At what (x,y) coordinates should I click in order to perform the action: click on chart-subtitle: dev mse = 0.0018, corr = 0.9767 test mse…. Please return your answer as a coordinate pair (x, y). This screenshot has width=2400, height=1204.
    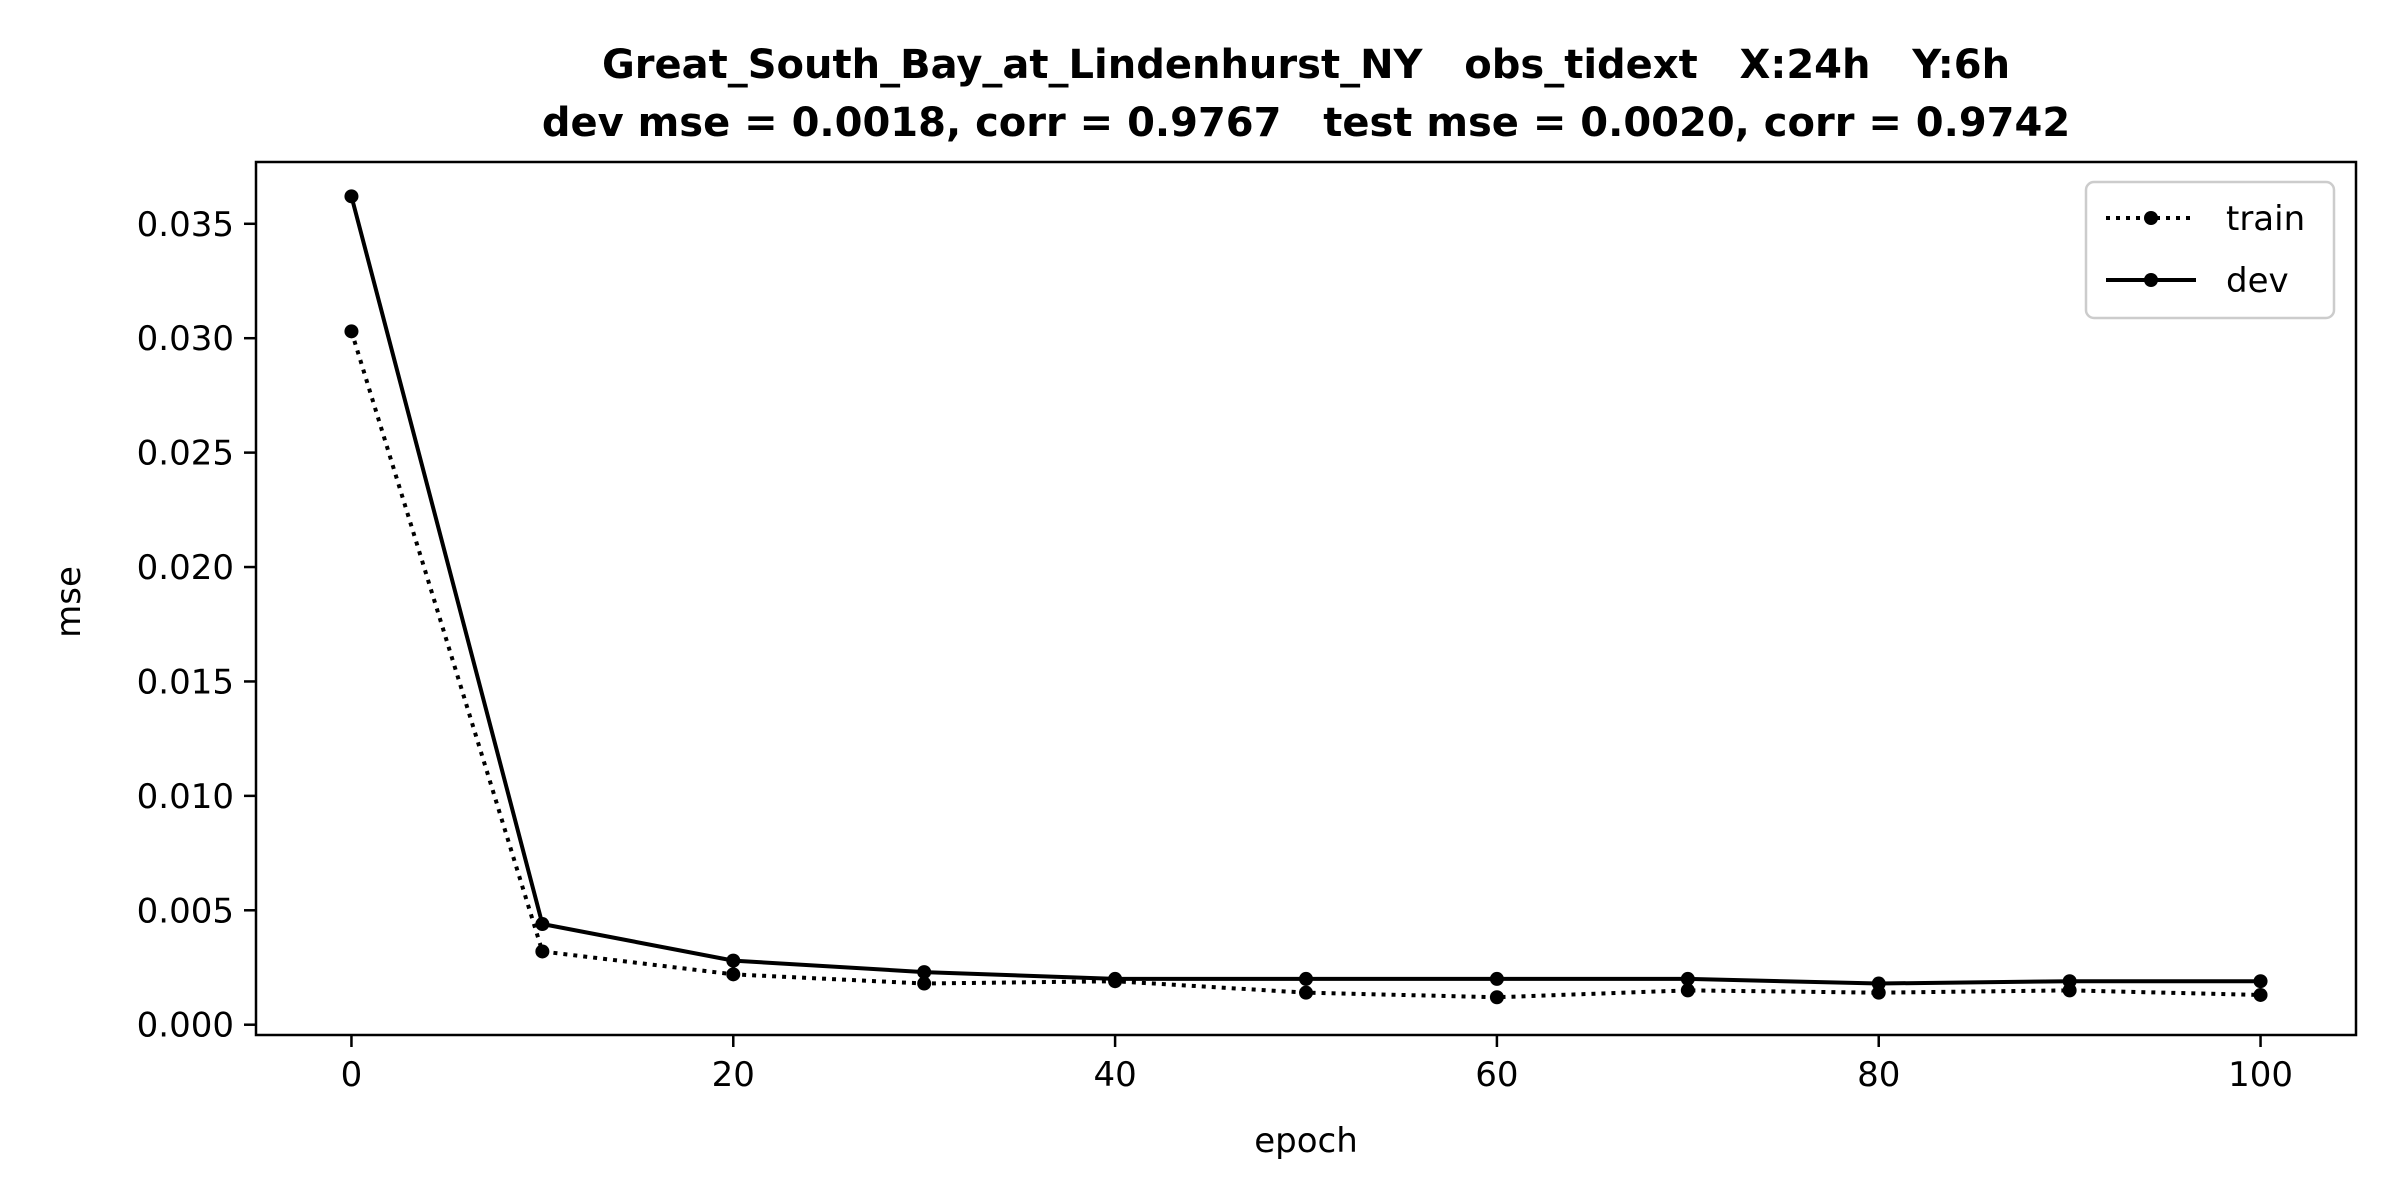
    Looking at the image, I should click on (1306, 123).